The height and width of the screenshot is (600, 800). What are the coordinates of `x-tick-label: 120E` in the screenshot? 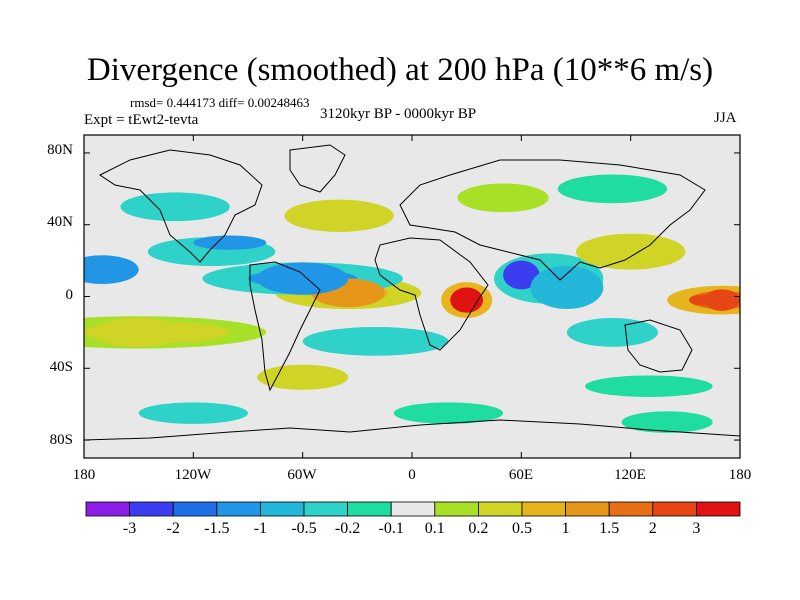 It's located at (630, 475).